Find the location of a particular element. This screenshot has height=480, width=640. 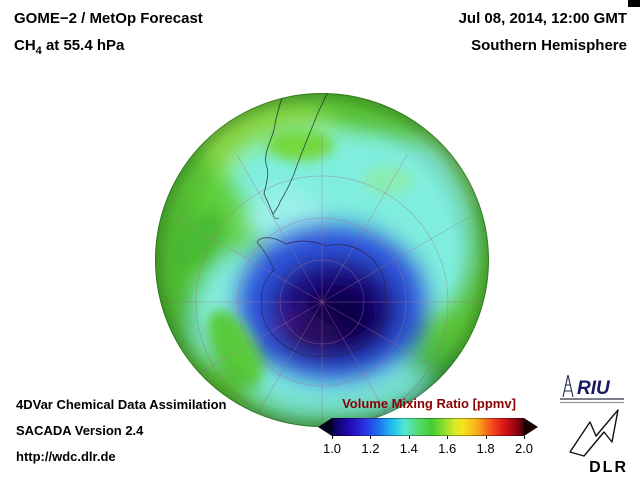

species-level-title: CH4 at 55.4 hPa is located at coordinates (108, 48).